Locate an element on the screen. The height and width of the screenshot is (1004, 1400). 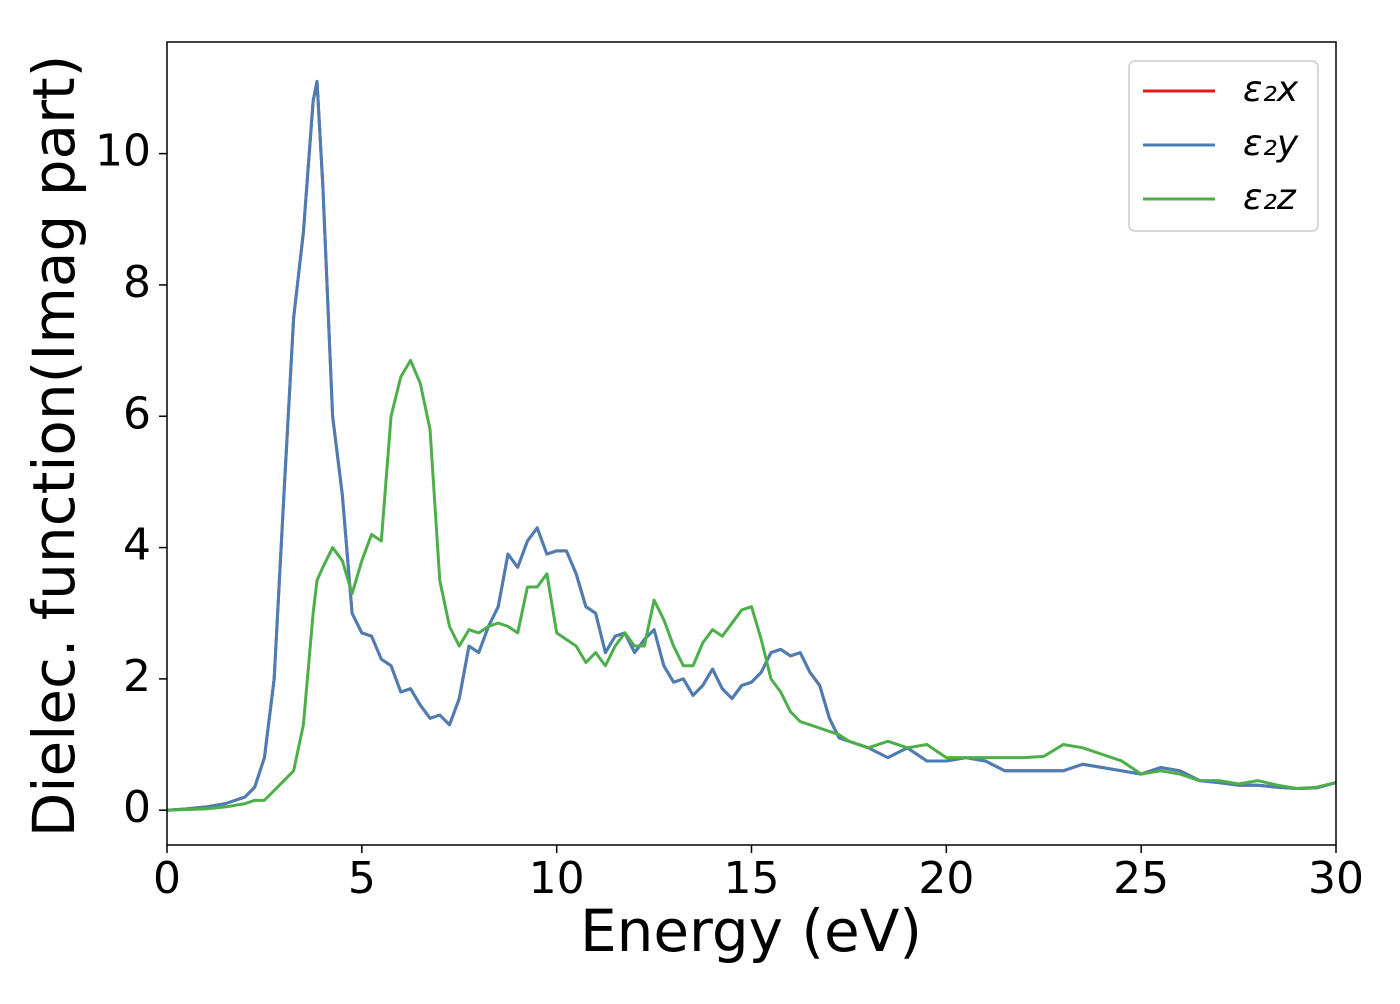
y-tick-label: 0 is located at coordinates (137, 807).